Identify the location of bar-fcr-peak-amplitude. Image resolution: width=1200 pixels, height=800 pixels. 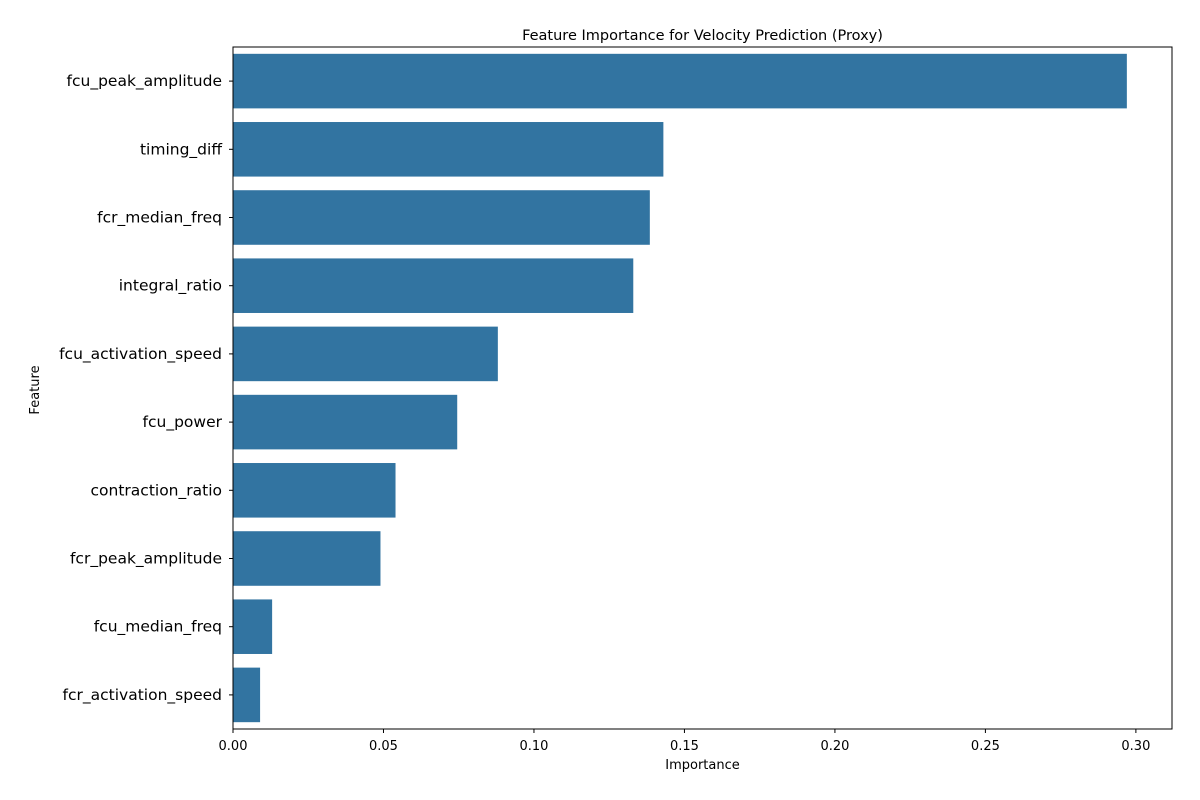
(307, 558).